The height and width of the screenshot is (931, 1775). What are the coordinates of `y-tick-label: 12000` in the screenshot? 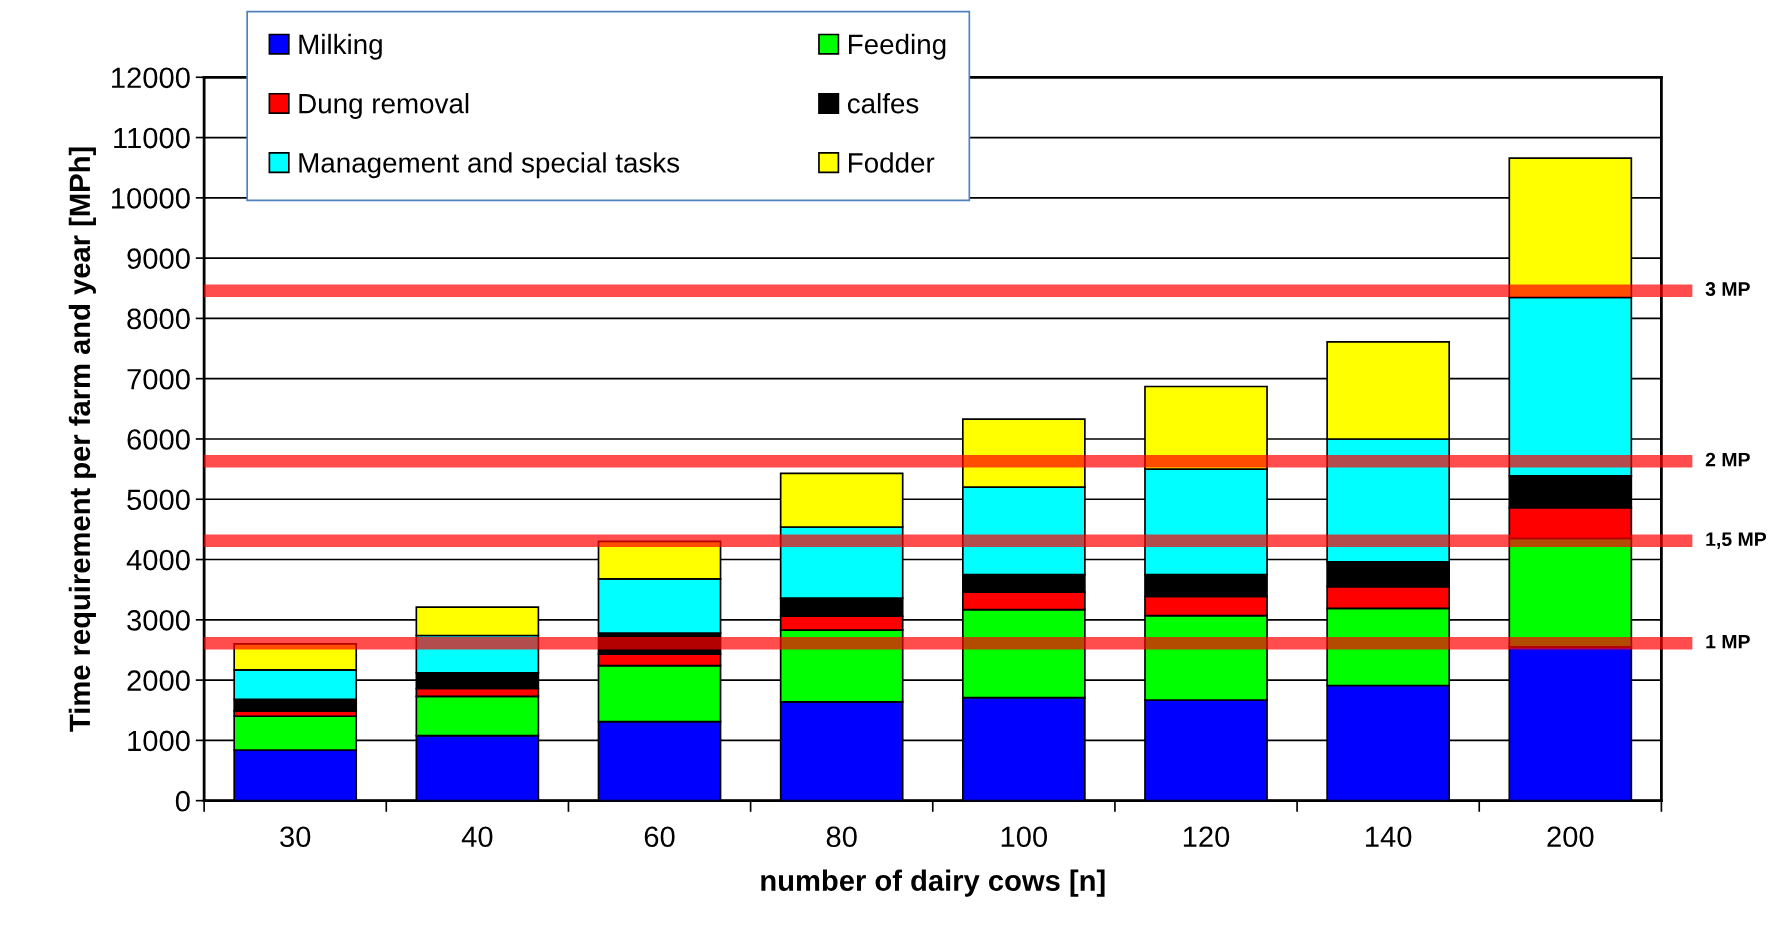 It's located at (151, 78).